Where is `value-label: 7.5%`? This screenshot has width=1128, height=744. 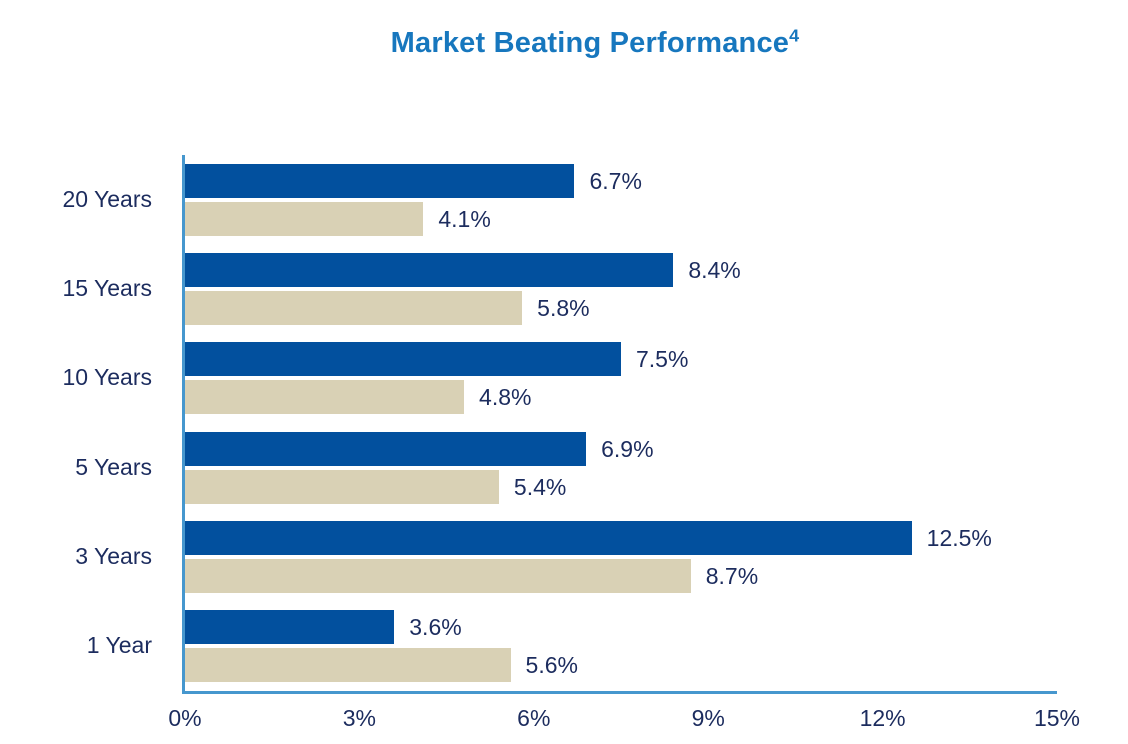 value-label: 7.5% is located at coordinates (662, 359).